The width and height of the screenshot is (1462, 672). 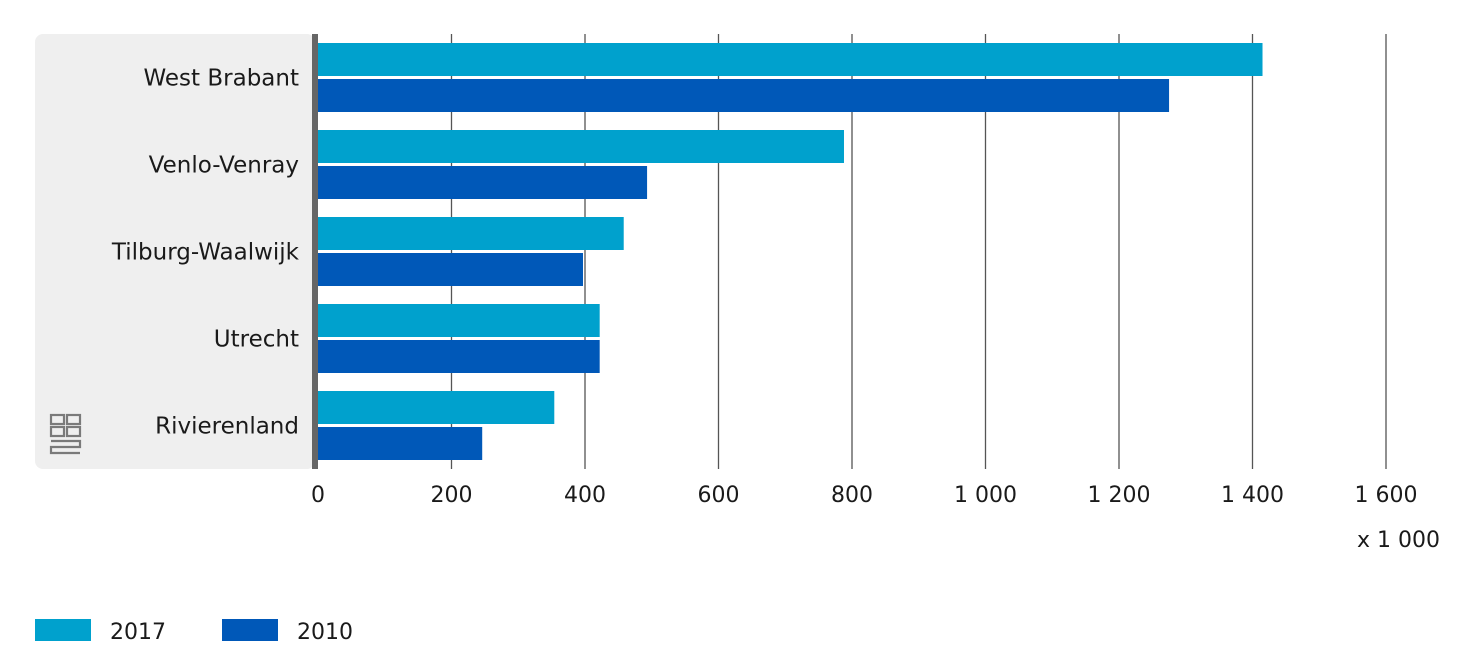 What do you see at coordinates (452, 495) in the screenshot?
I see `x-tick-label-1: 200` at bounding box center [452, 495].